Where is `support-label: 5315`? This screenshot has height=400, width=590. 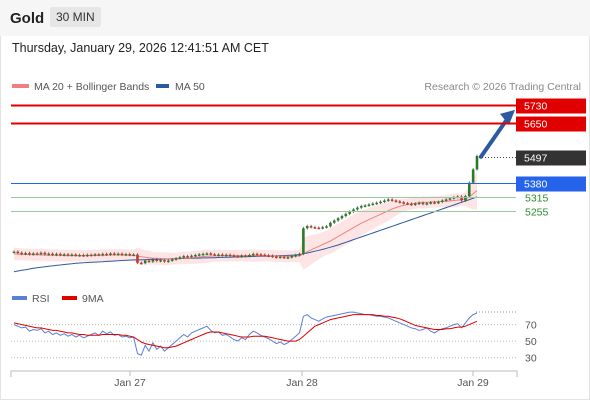
support-label: 5315 is located at coordinates (537, 199).